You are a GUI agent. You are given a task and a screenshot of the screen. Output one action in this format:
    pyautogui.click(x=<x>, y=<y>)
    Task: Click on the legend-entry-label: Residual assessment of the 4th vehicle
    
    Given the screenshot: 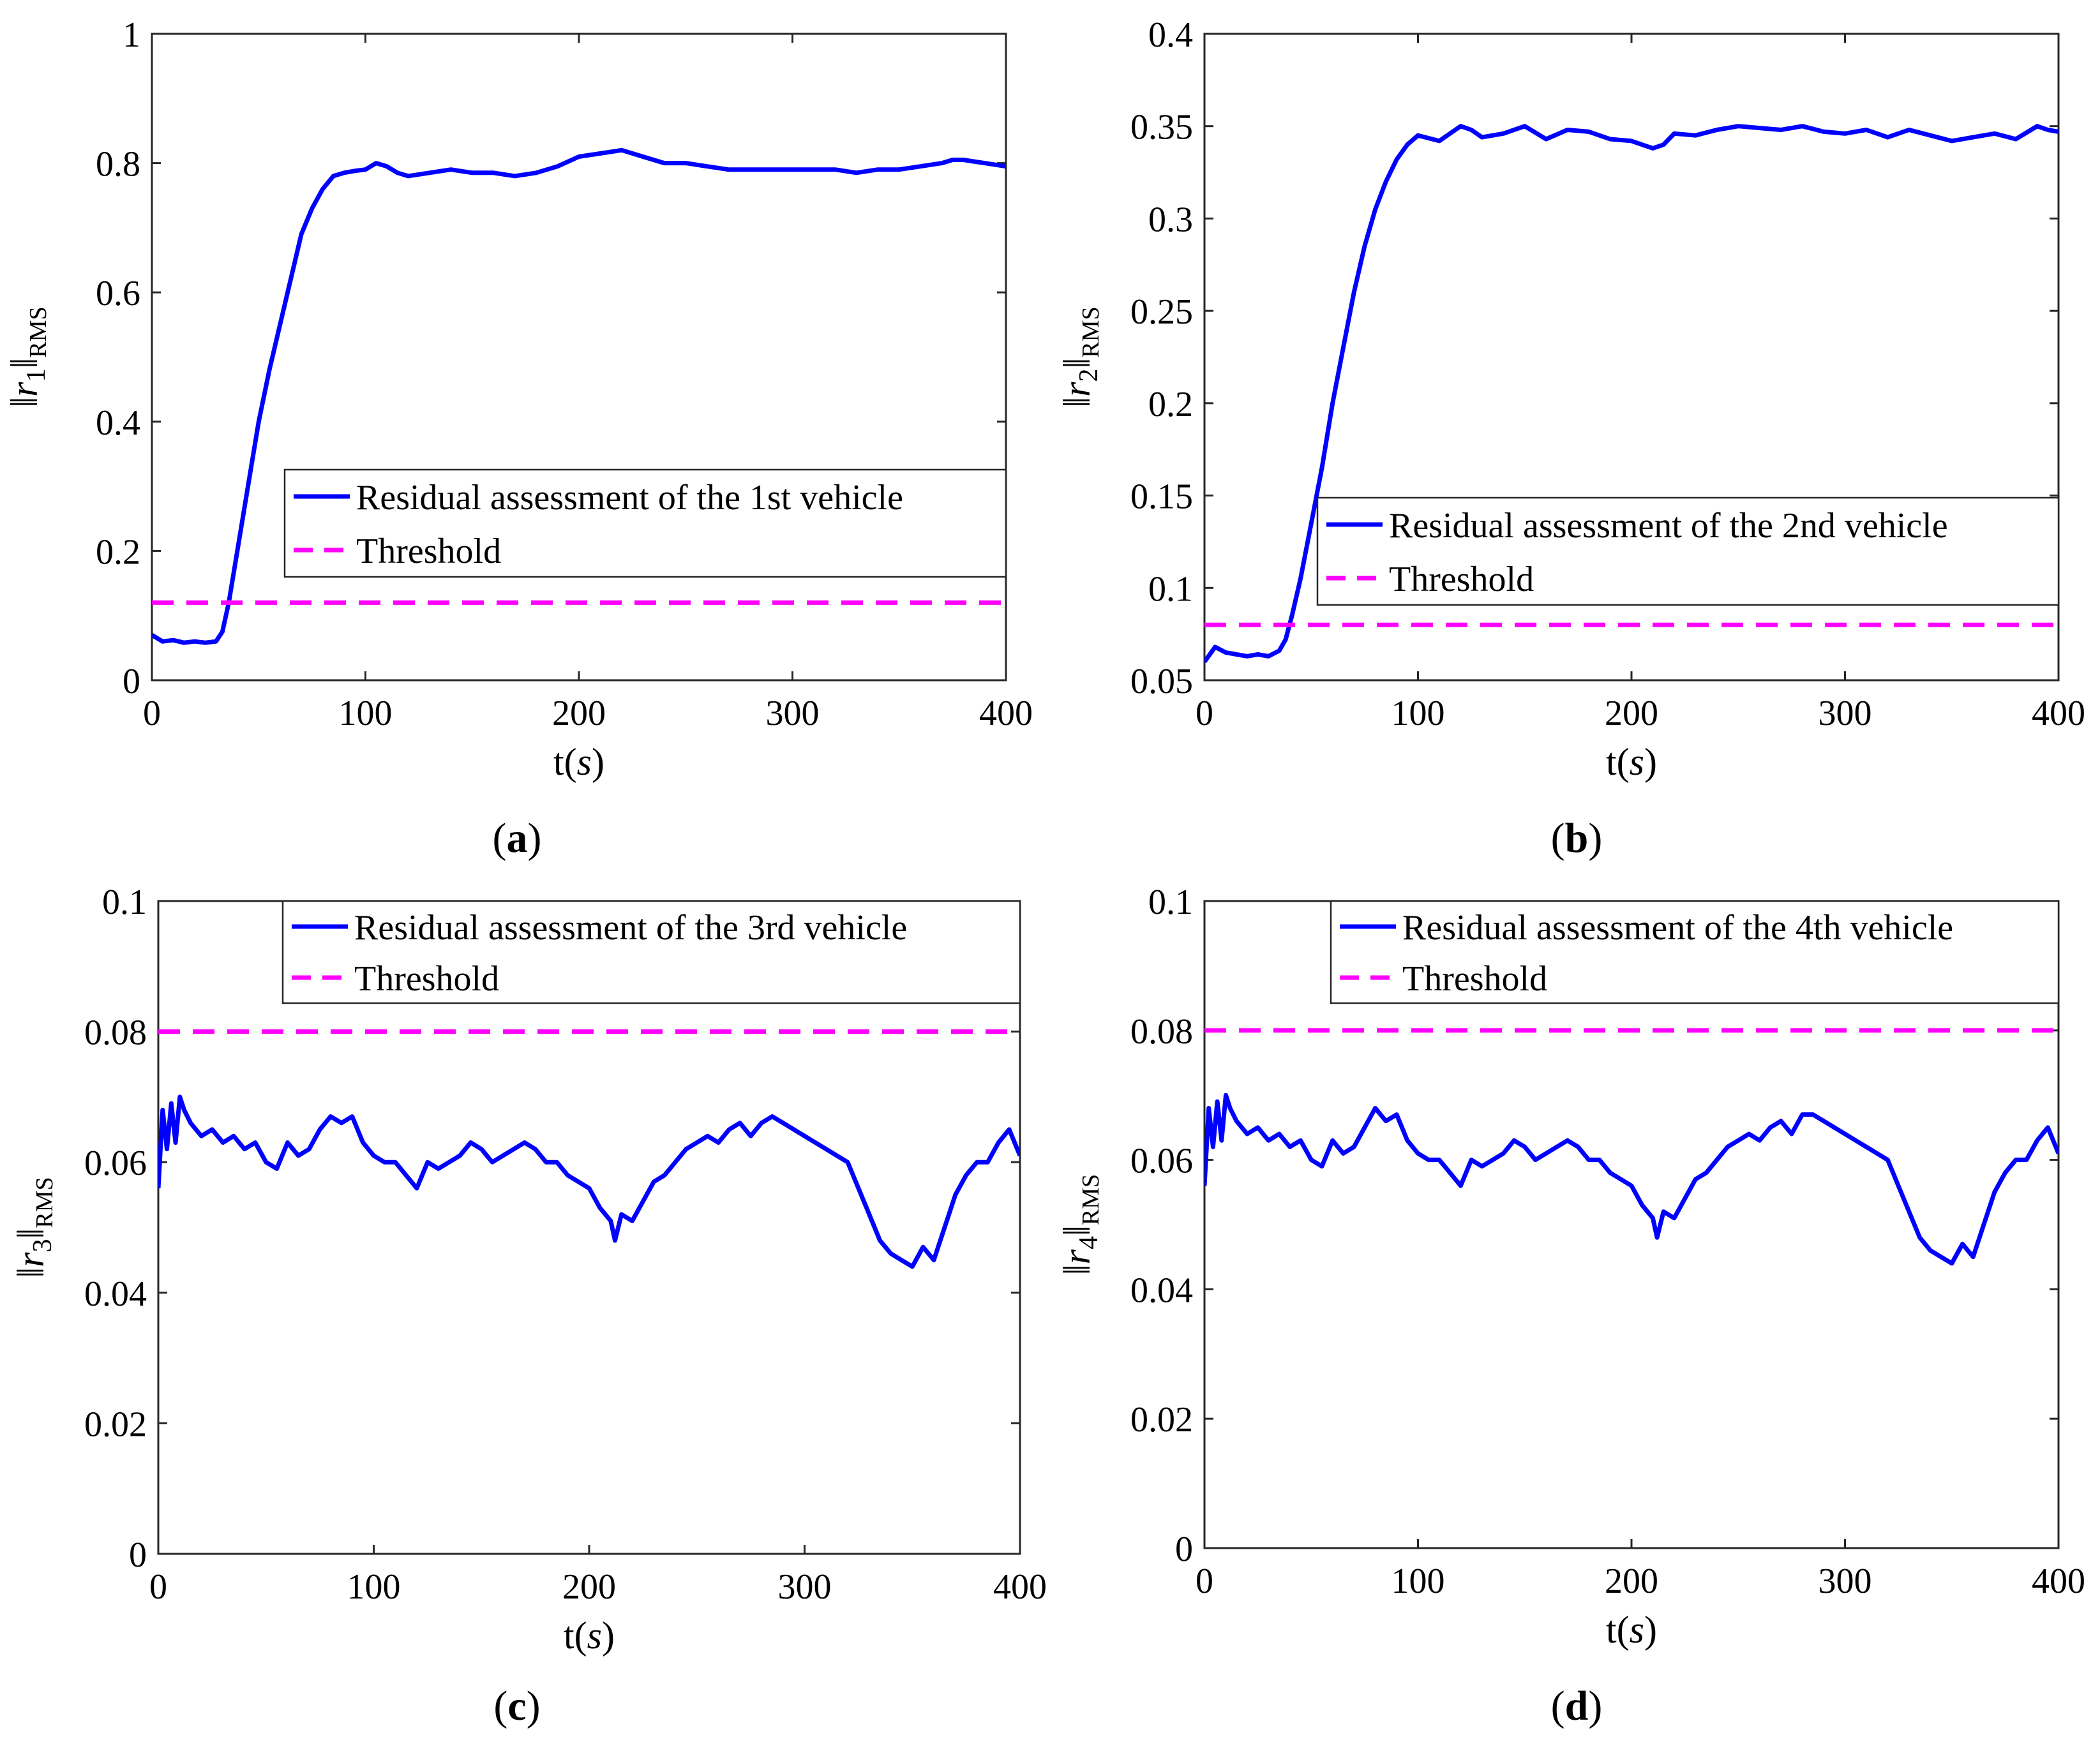 What is the action you would take?
    pyautogui.click(x=1678, y=928)
    